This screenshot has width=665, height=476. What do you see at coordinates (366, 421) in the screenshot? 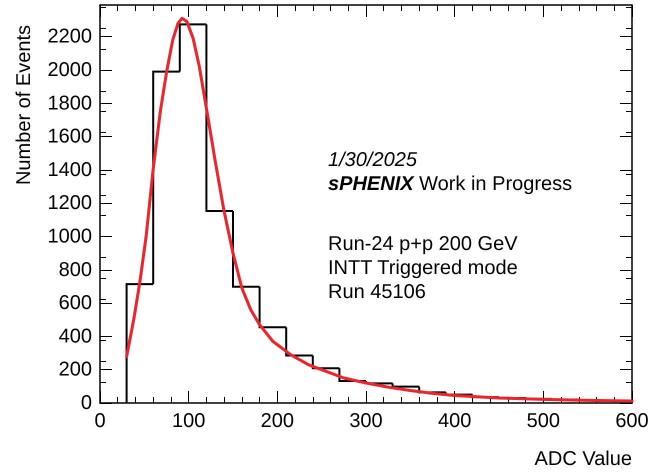
I see `x-tick-label: 300` at bounding box center [366, 421].